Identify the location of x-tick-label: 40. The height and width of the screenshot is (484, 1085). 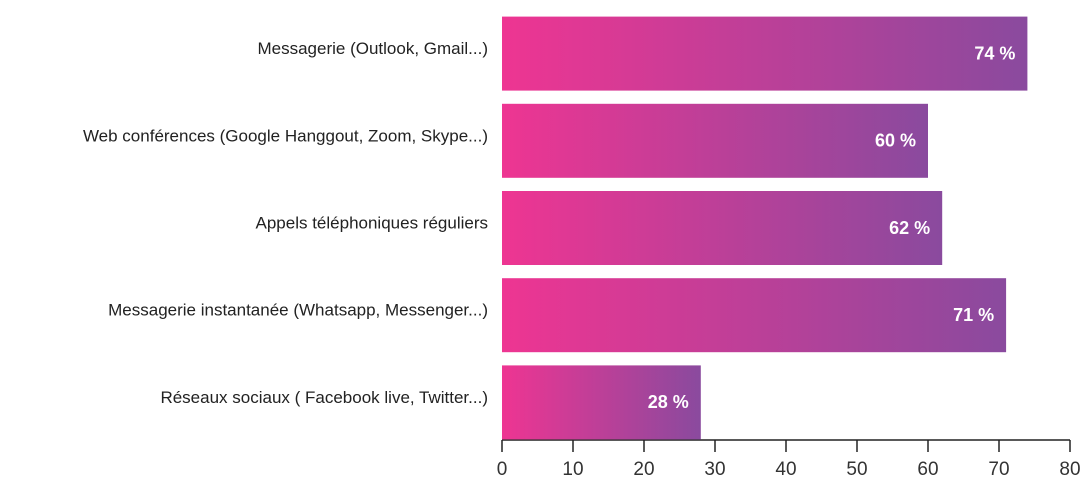
(785, 469).